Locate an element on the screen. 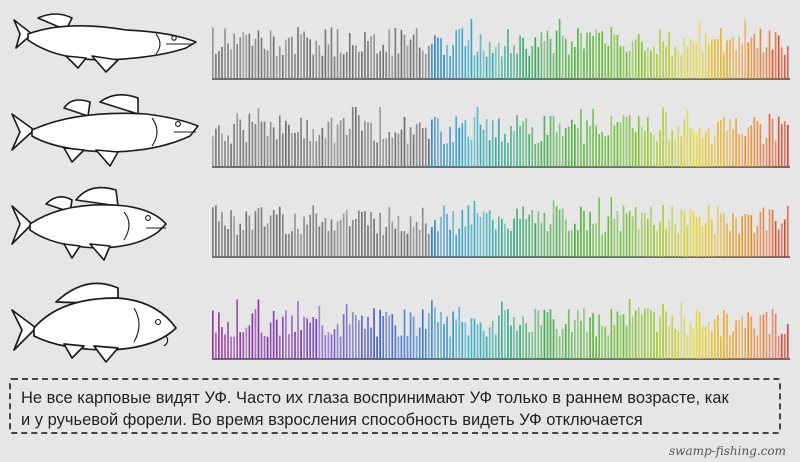 Image resolution: width=800 pixels, height=462 pixels. spectrum-bars-perch is located at coordinates (501, 227).